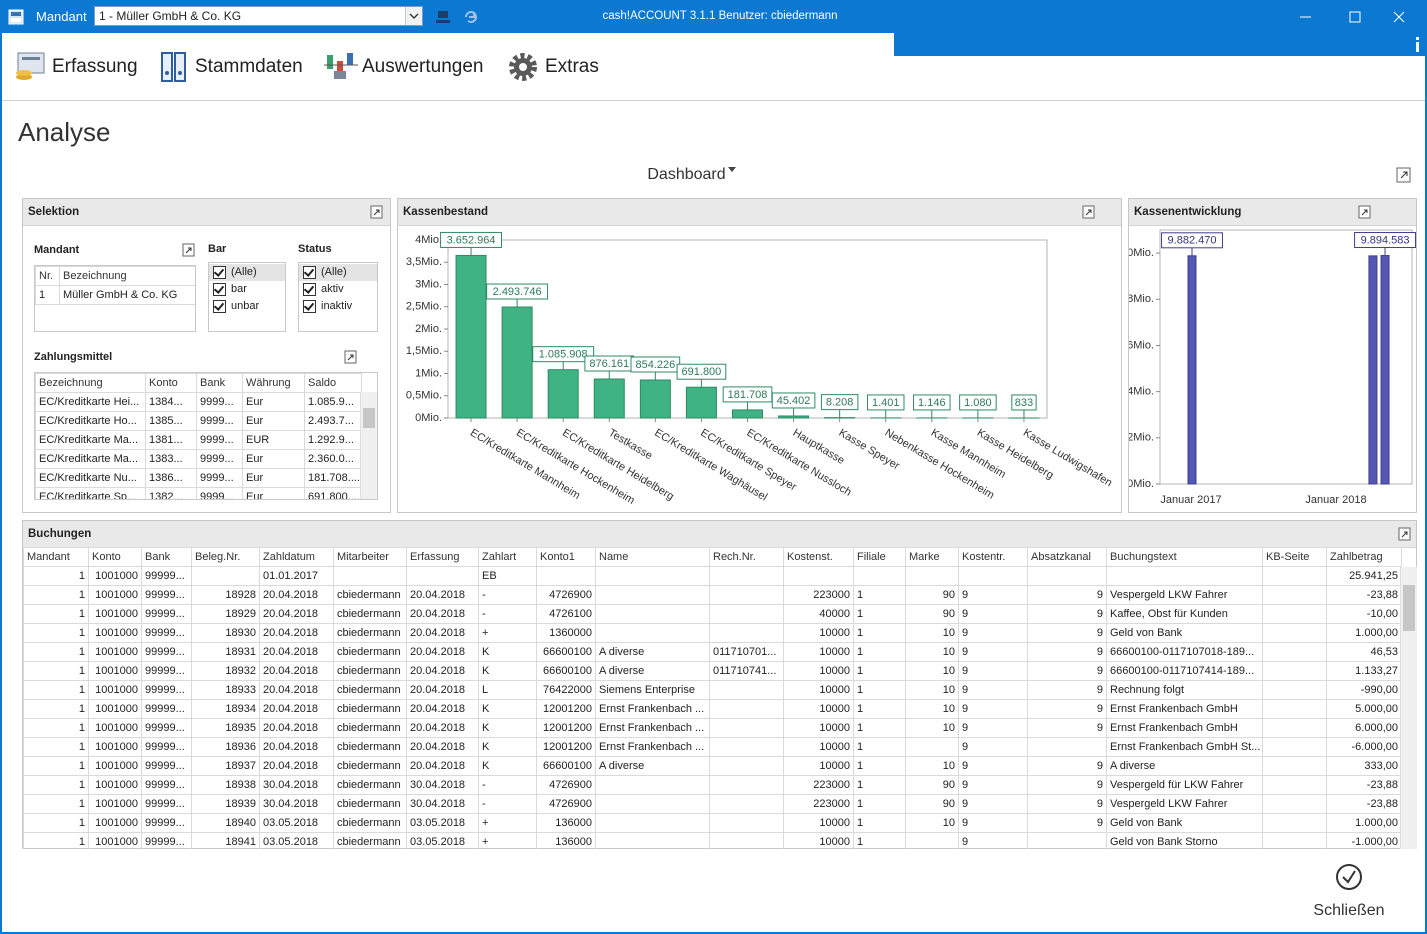 The image size is (1427, 934). I want to click on table-cell: 136000, so click(566, 823).